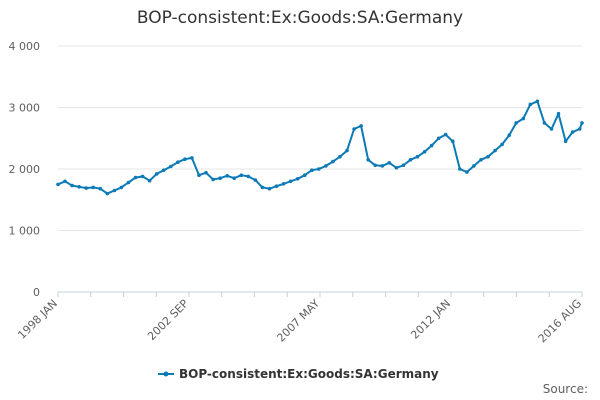  I want to click on x-tick-label: 2002 SEP, so click(168, 320).